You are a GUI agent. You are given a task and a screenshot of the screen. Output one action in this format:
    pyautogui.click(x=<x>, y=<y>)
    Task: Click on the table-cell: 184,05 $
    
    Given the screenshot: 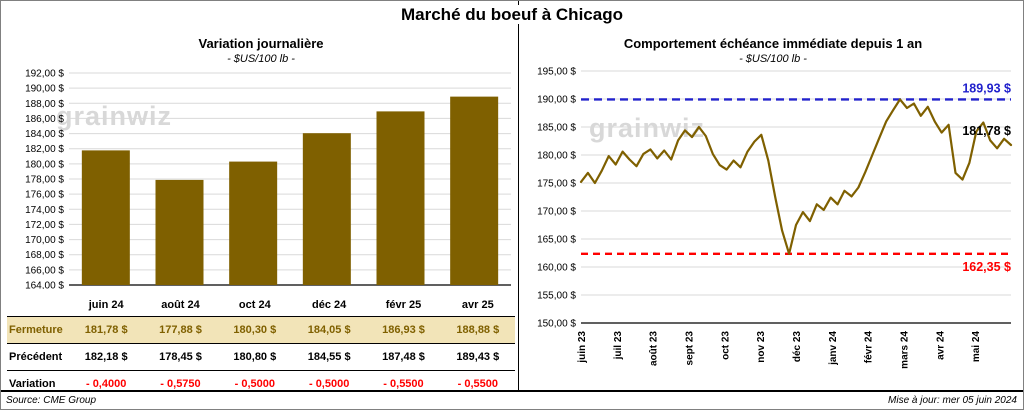 What is the action you would take?
    pyautogui.click(x=329, y=330)
    